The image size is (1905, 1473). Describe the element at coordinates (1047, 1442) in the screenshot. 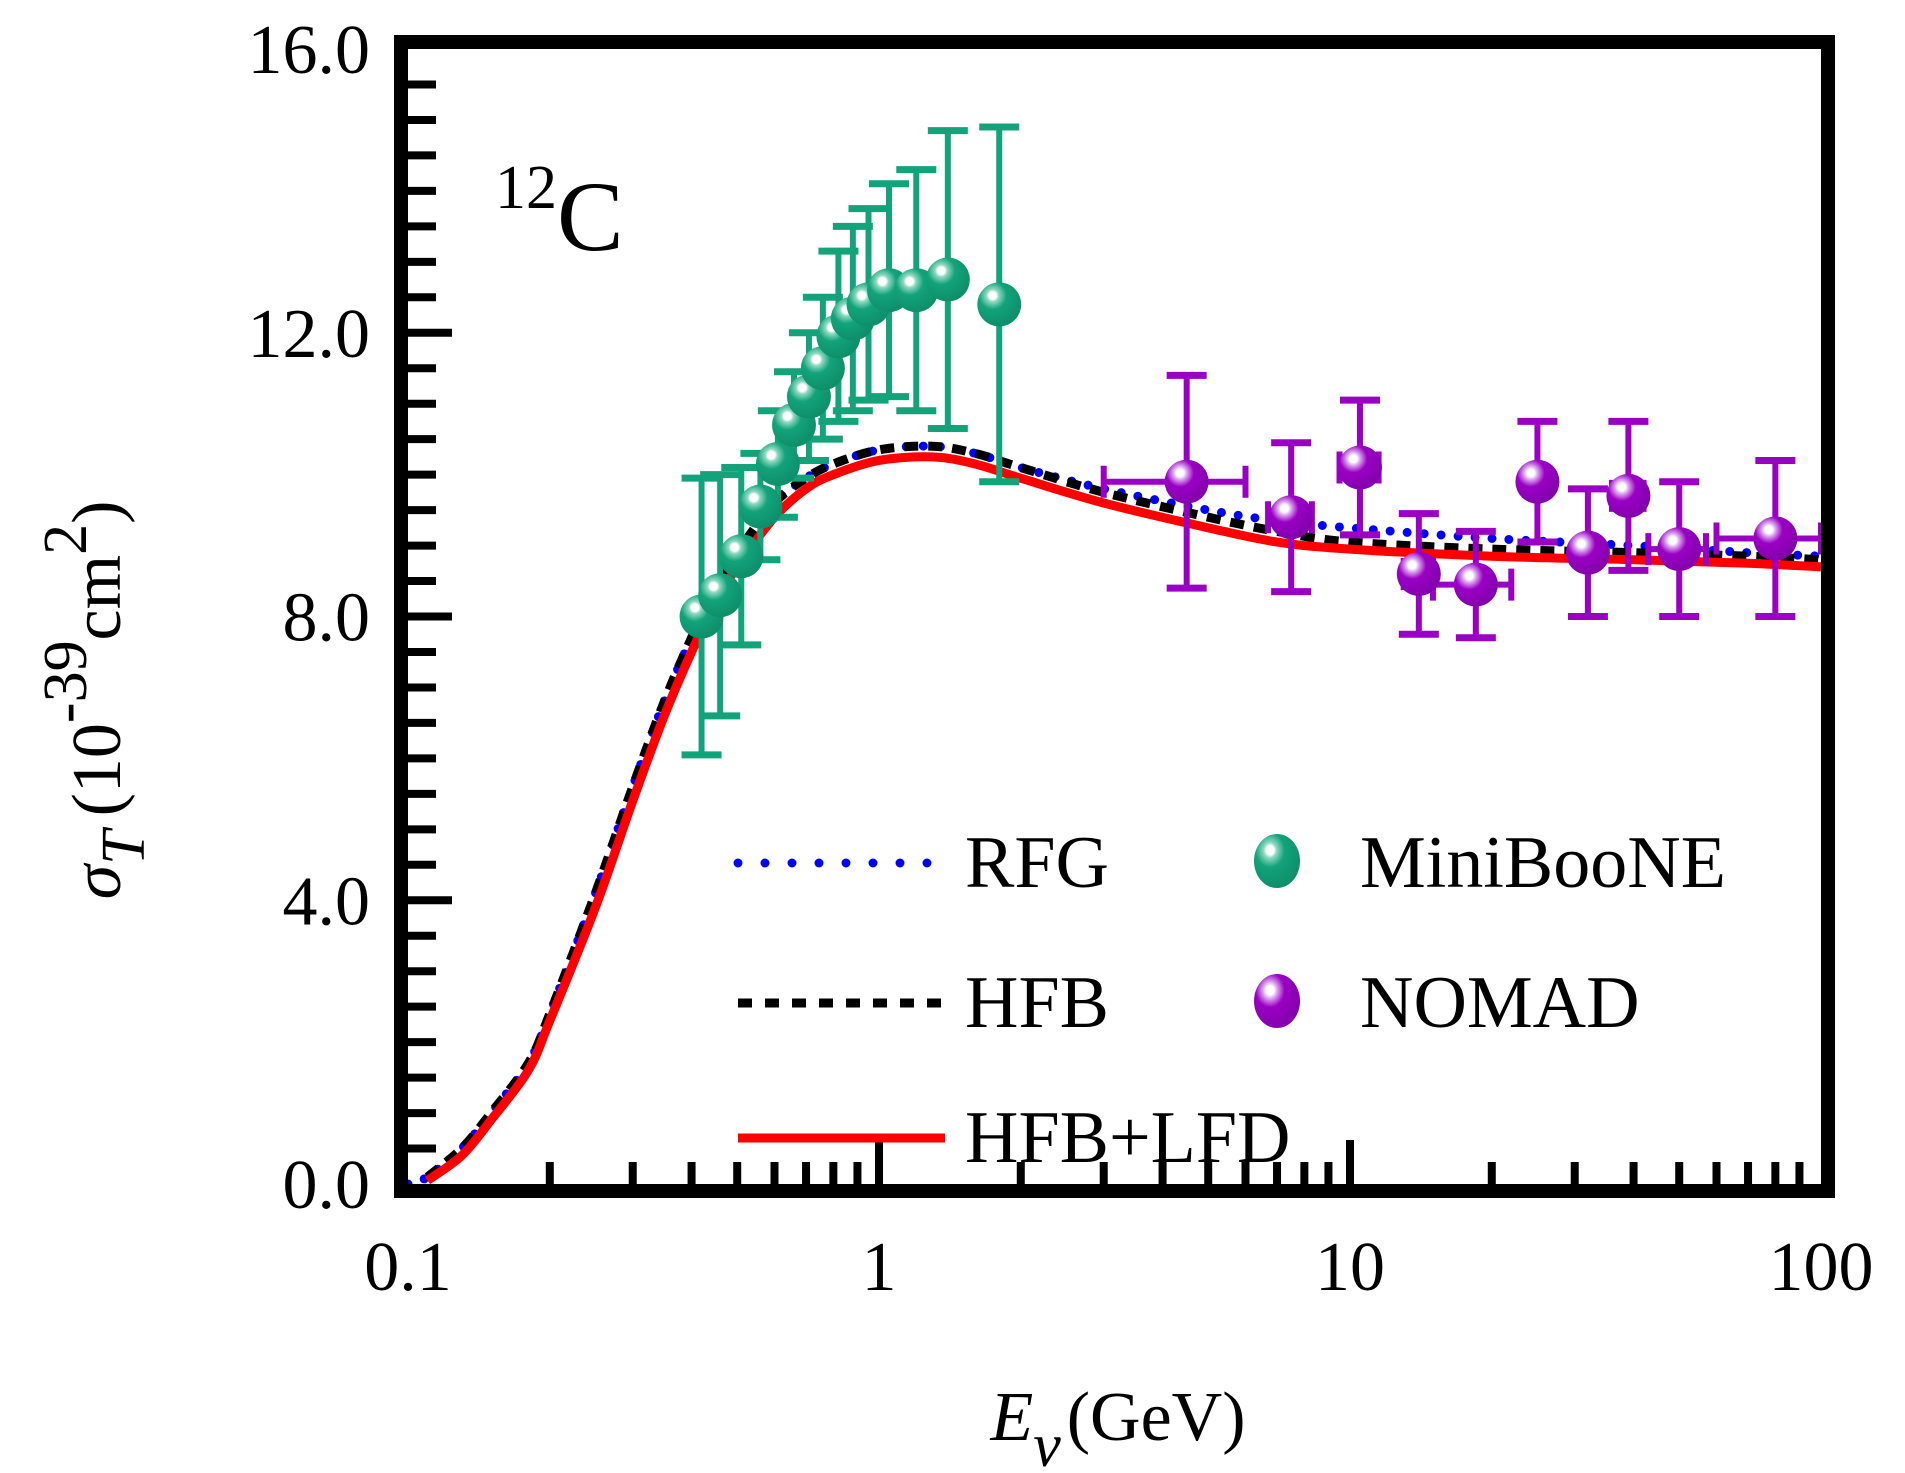

I see `x-axis-subscript: ν` at that location.